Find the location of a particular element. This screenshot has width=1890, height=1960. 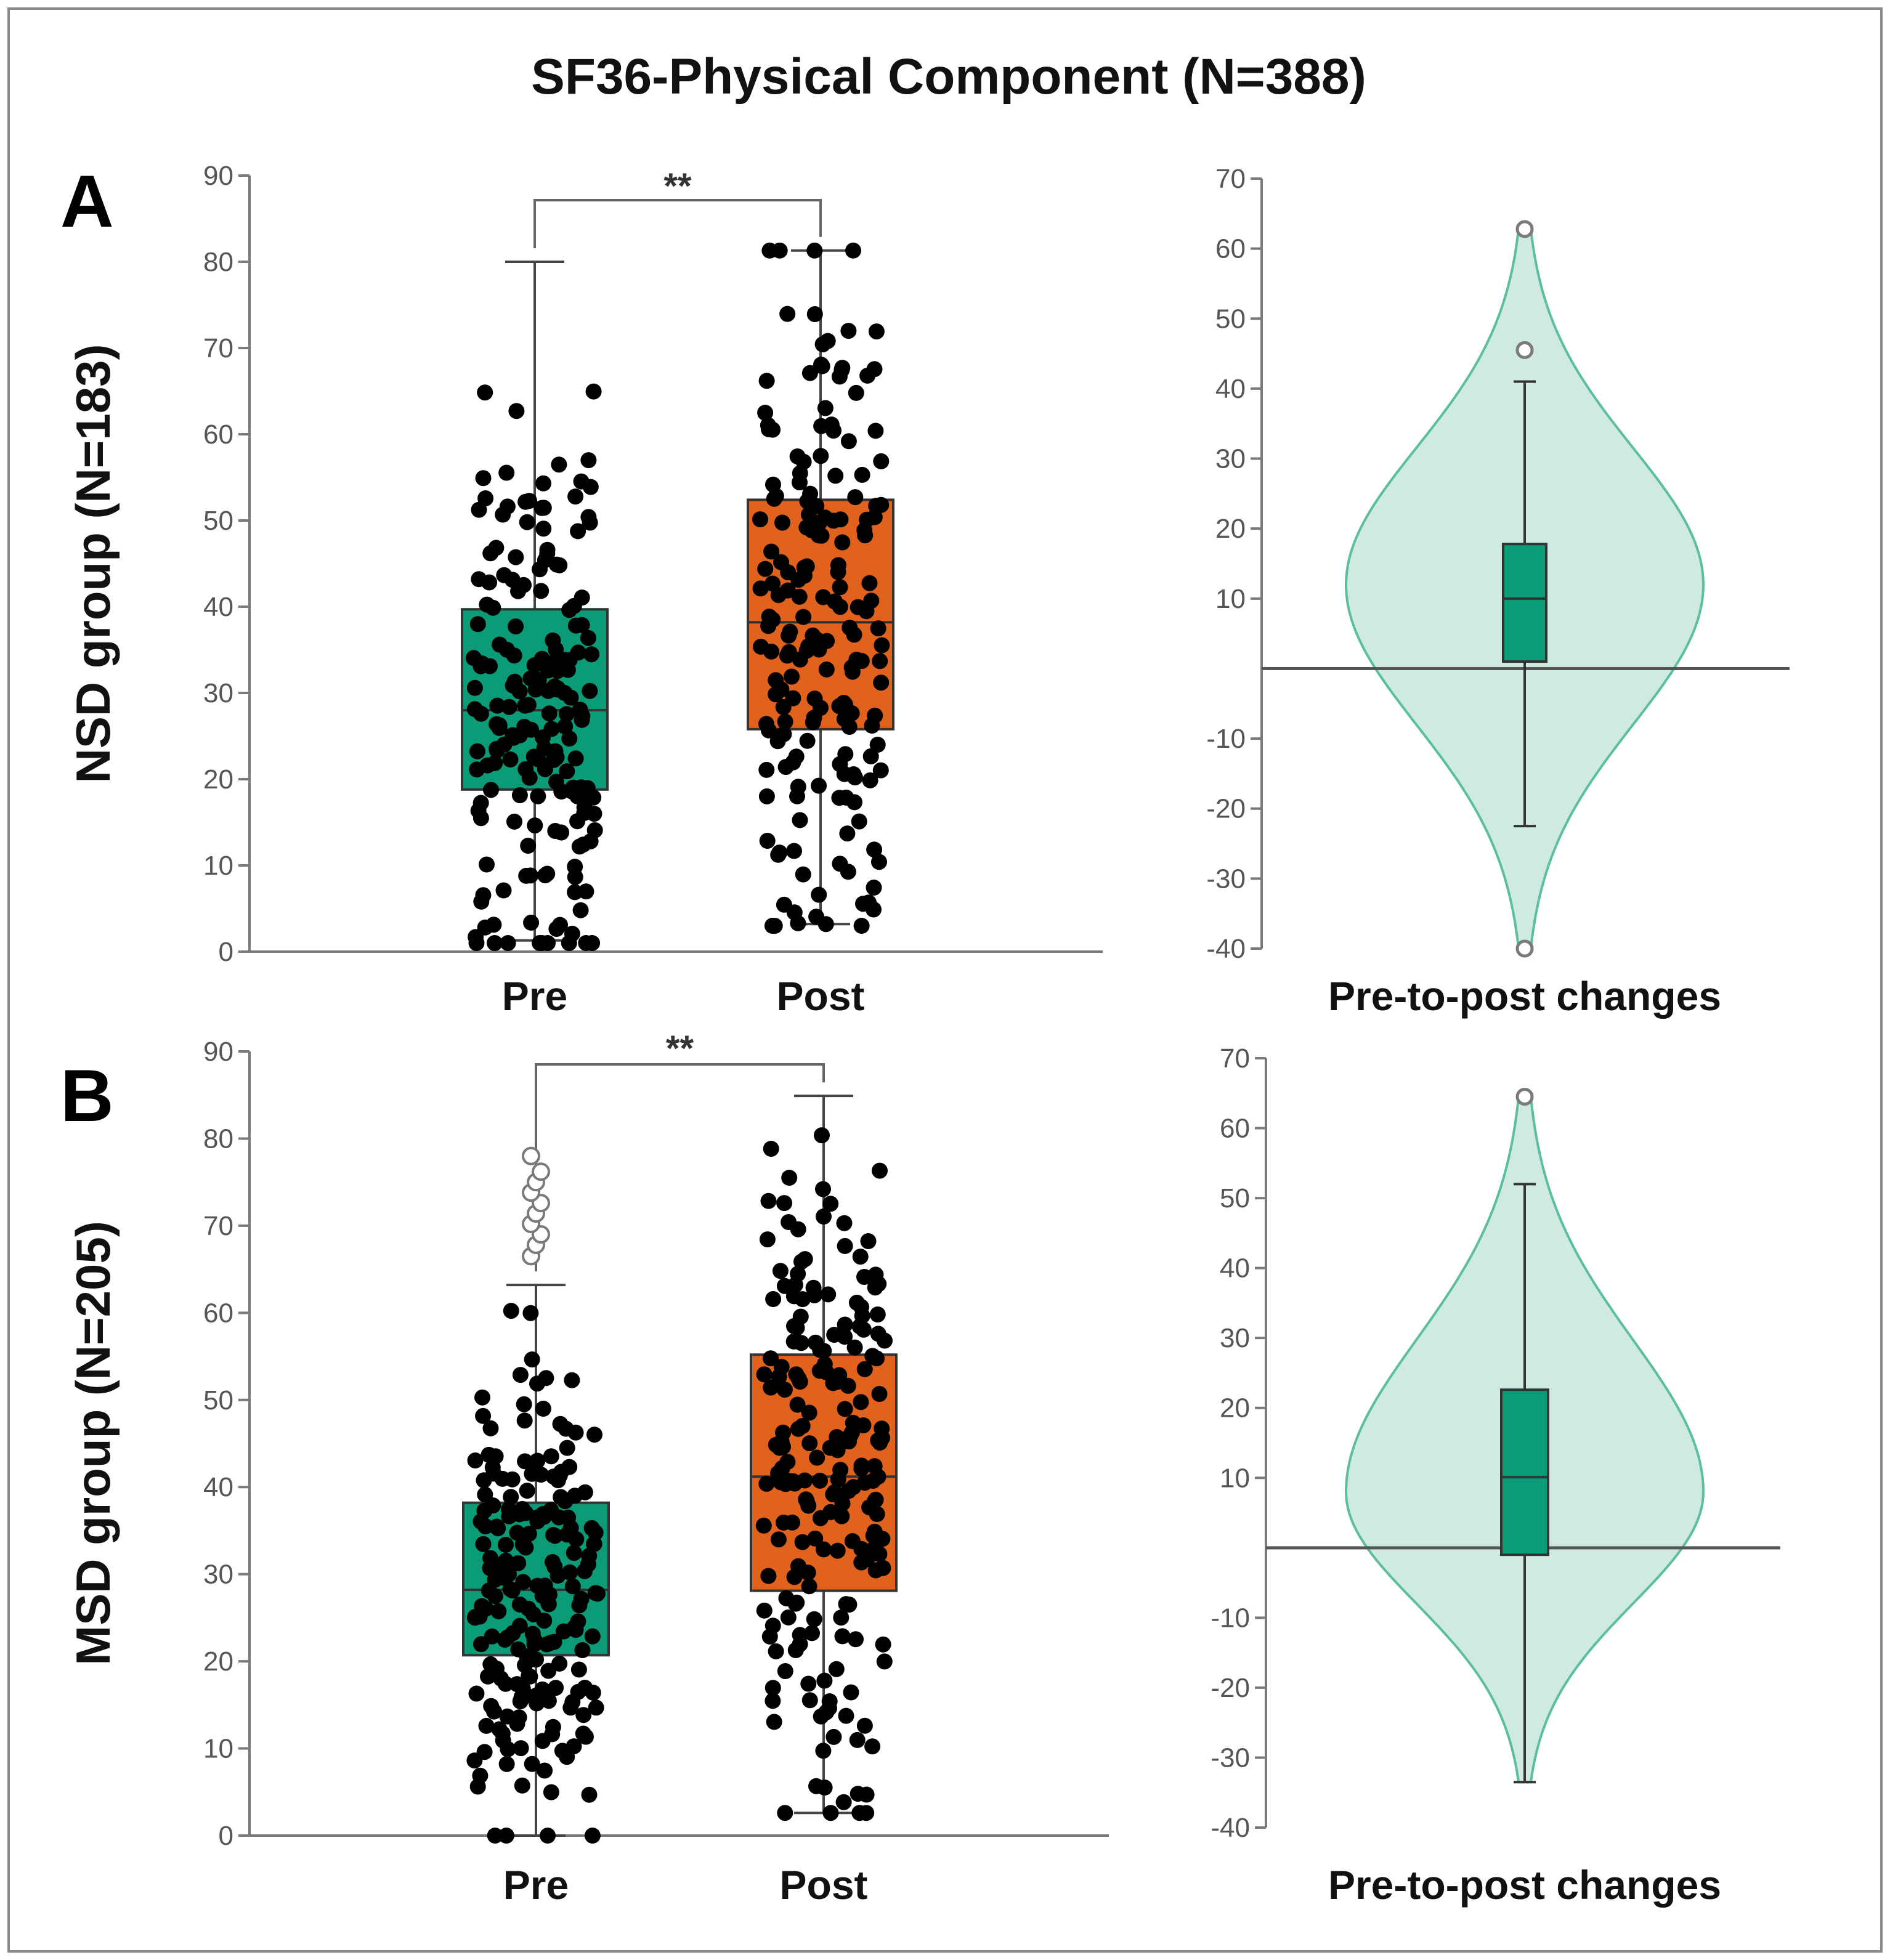

y-axis-title: NSD group (N=183) is located at coordinates (93, 564).